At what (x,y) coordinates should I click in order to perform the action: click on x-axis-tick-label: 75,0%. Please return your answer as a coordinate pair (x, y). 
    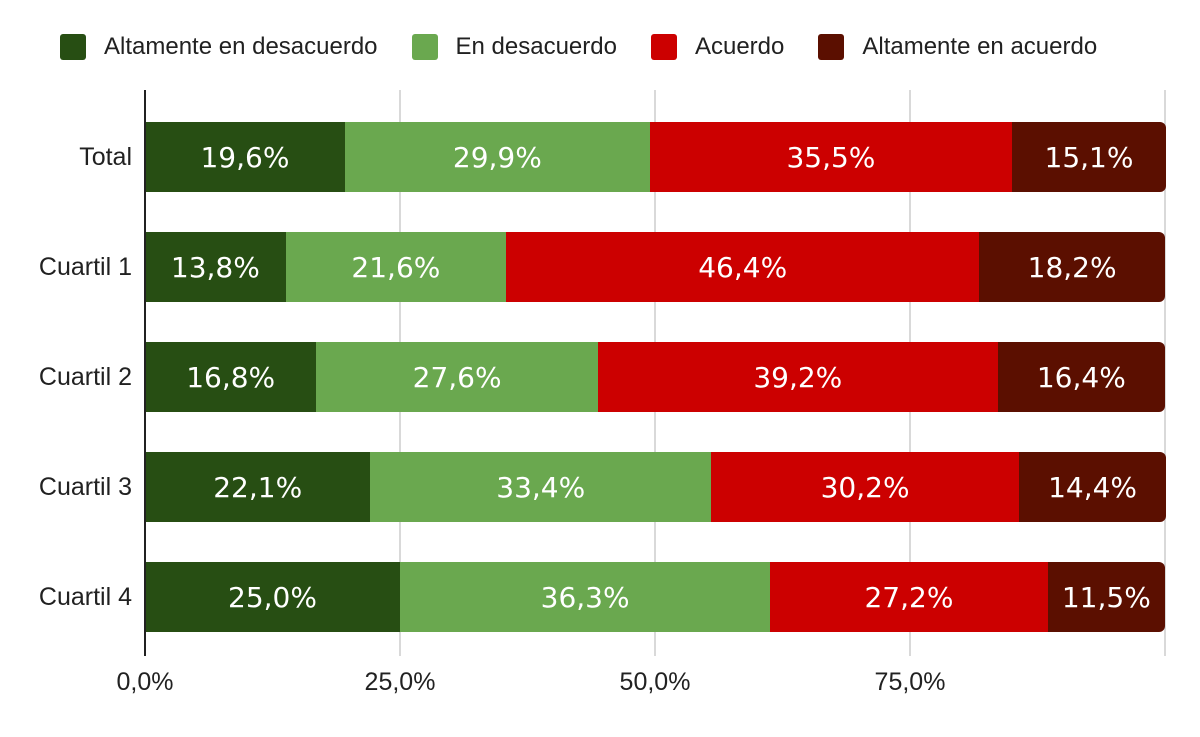
    Looking at the image, I should click on (910, 682).